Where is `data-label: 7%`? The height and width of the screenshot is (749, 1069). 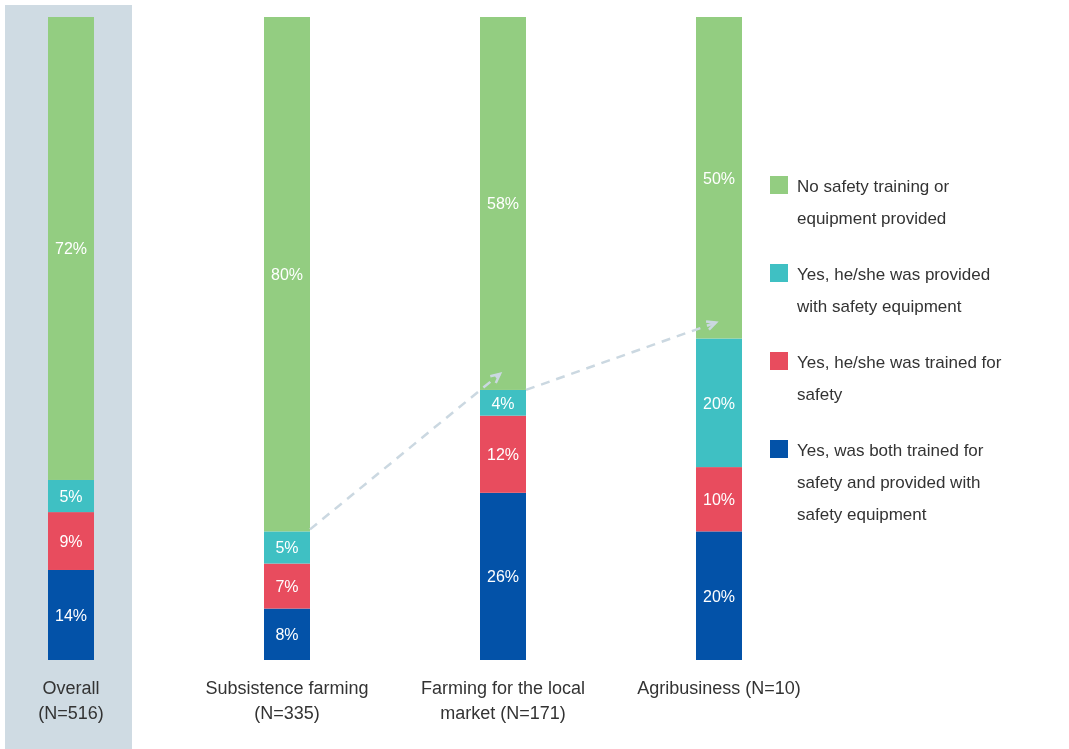
data-label: 7% is located at coordinates (287, 587).